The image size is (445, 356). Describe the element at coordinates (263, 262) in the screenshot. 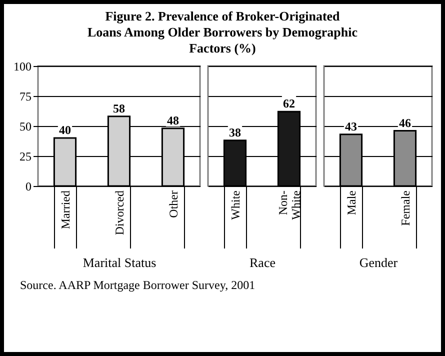

I see `x-axis-title: Race` at that location.